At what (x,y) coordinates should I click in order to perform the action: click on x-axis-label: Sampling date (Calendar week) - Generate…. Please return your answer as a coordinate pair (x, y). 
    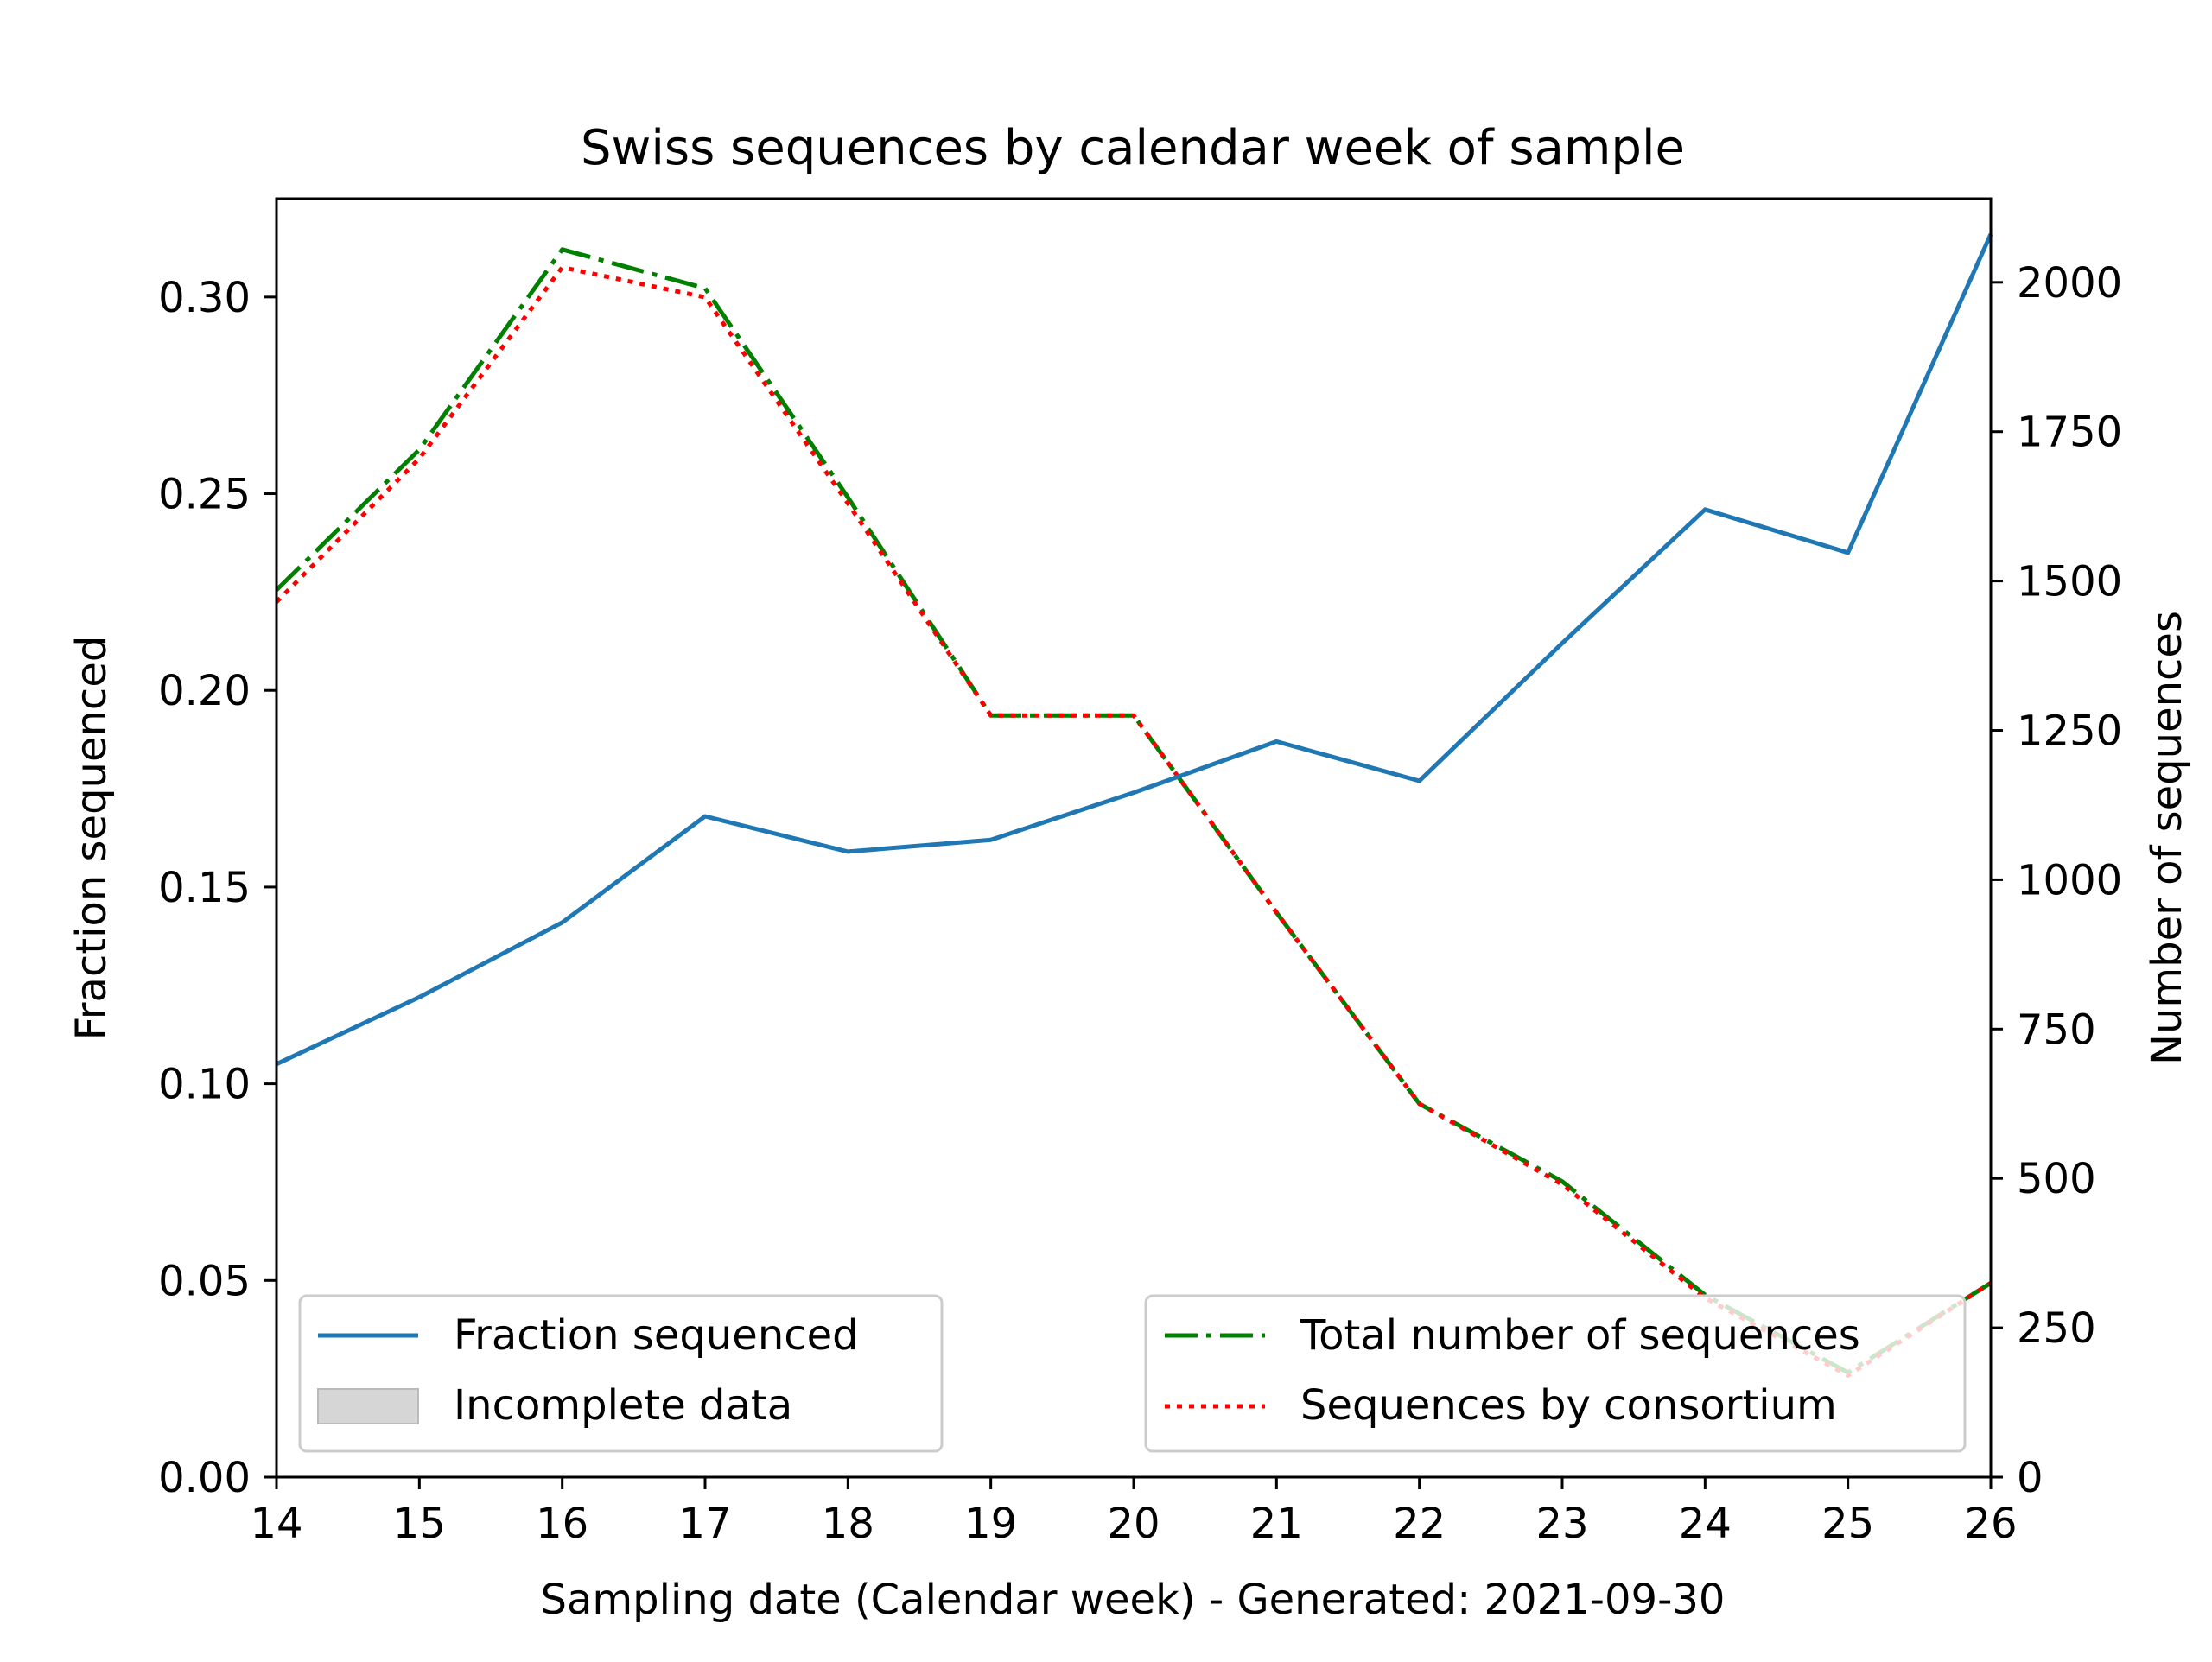
    Looking at the image, I should click on (1133, 1600).